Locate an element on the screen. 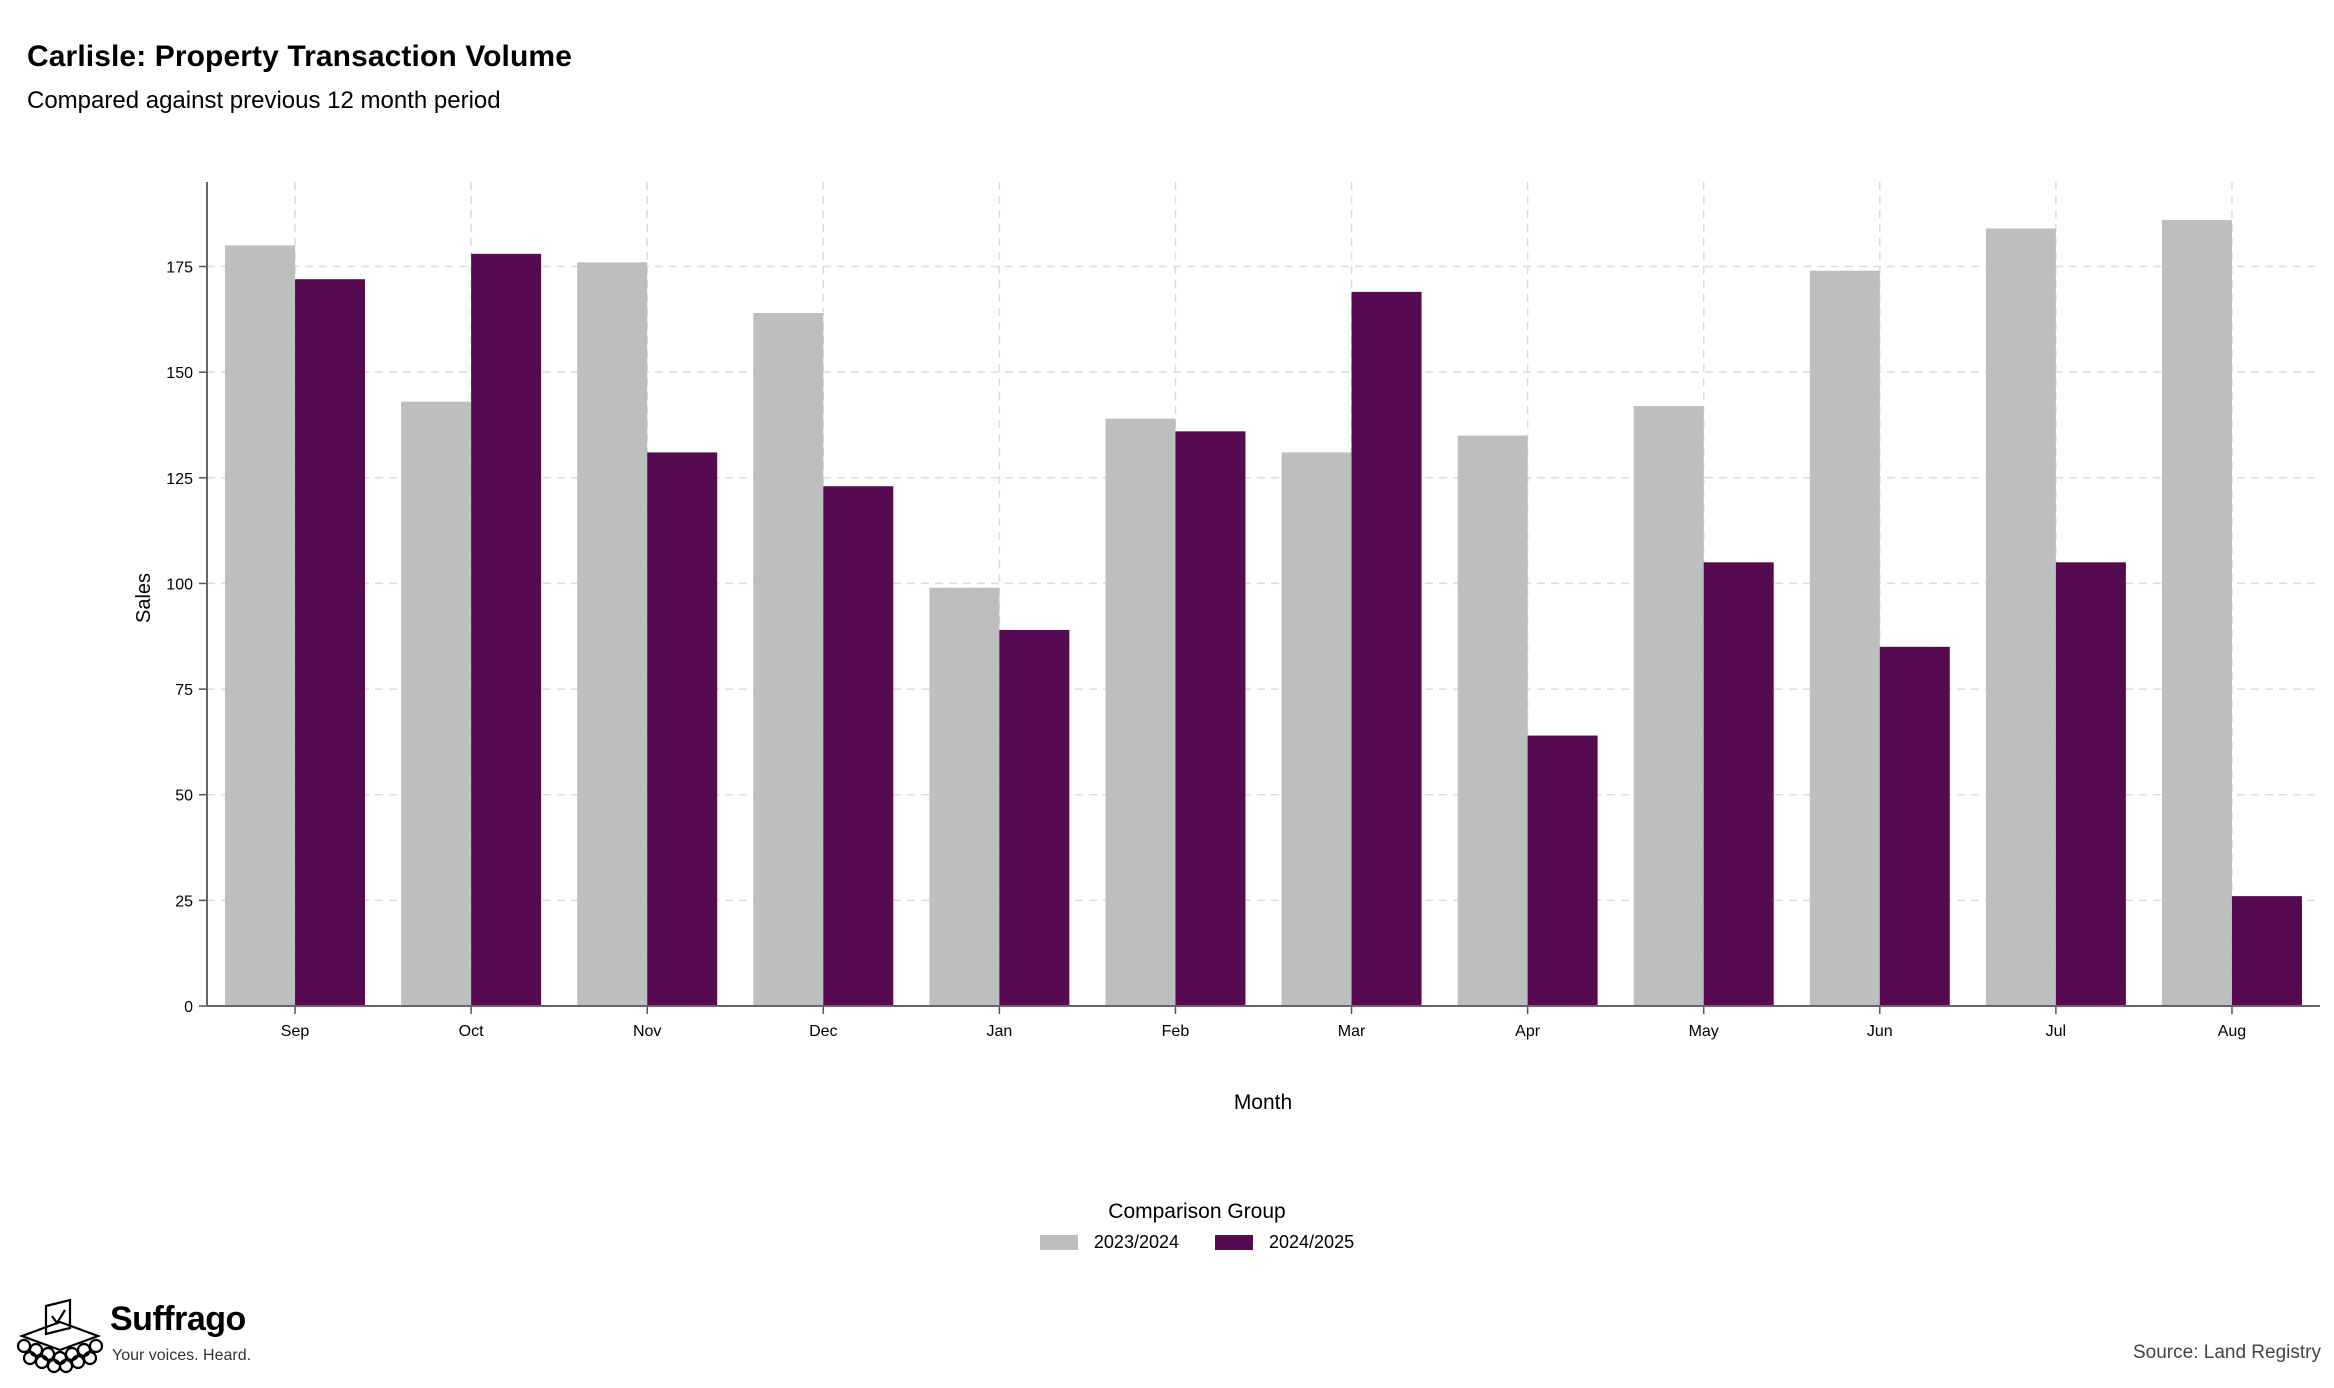 This screenshot has width=2334, height=1388. x-axis-label: Month is located at coordinates (1263, 1102).